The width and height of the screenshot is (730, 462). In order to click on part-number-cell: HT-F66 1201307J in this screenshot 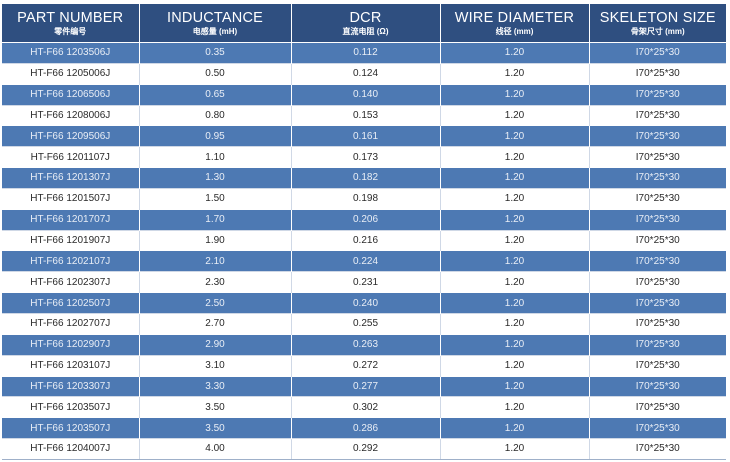, I will do `click(71, 178)`.